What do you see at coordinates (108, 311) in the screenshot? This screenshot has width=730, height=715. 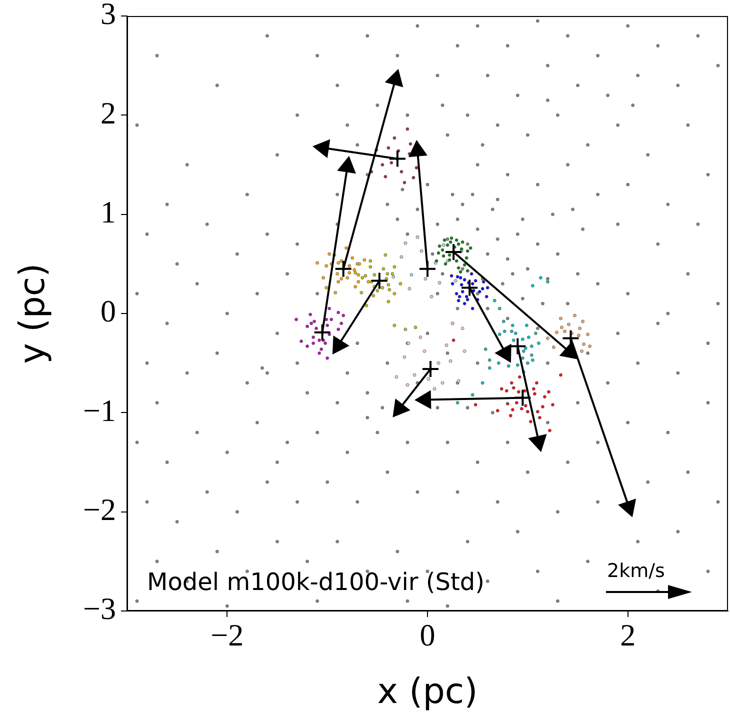 I see `y-tick-label: 0` at bounding box center [108, 311].